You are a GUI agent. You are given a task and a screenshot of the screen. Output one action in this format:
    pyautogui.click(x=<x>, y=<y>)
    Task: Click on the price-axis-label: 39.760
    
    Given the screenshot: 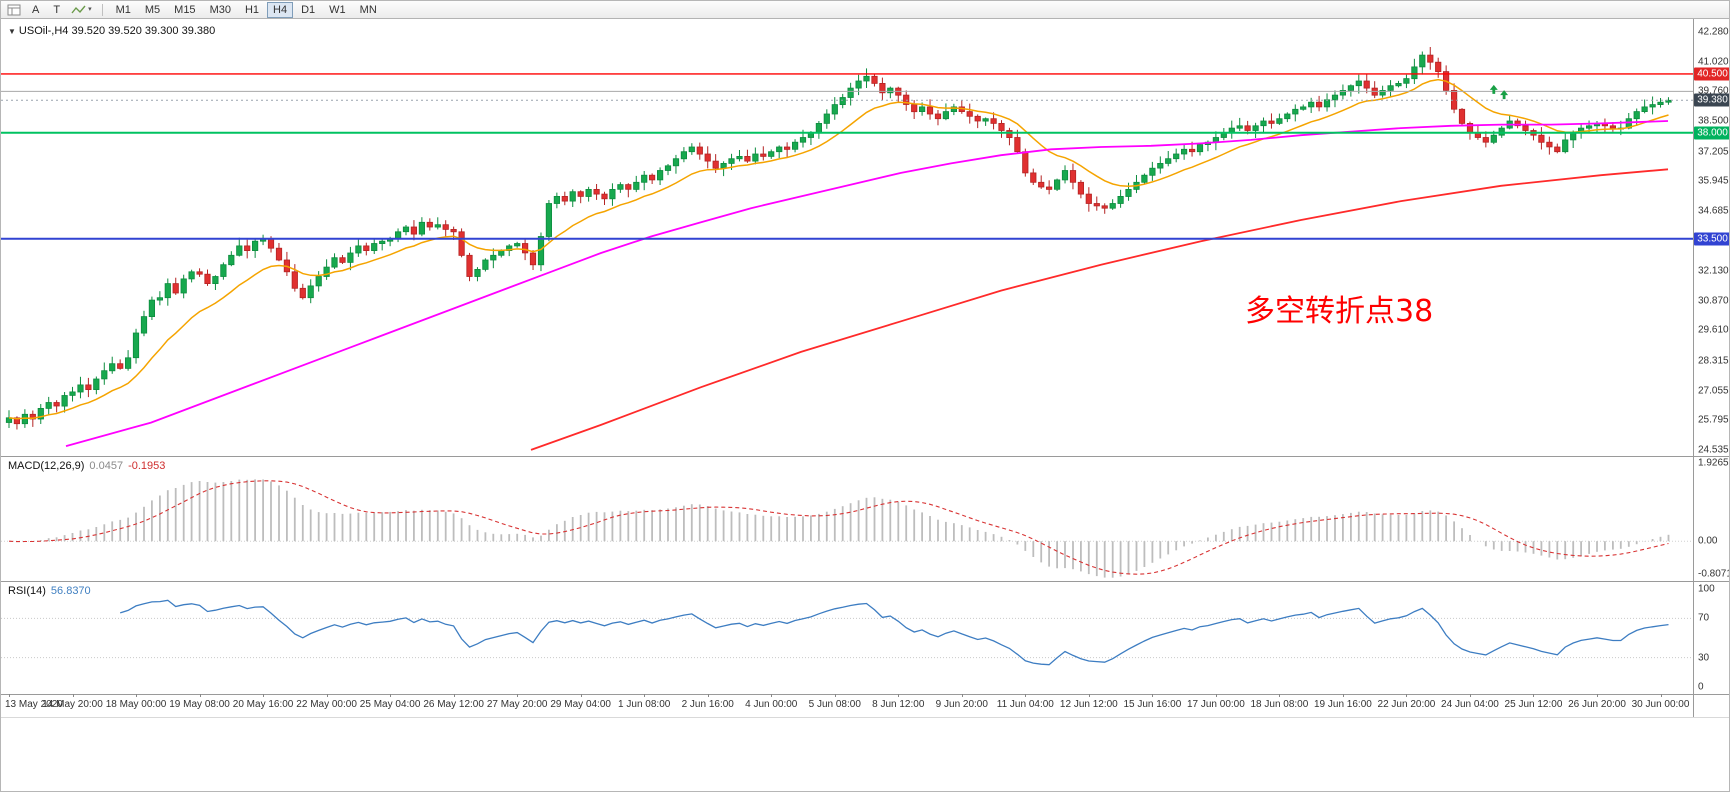 What is the action you would take?
    pyautogui.click(x=1713, y=91)
    